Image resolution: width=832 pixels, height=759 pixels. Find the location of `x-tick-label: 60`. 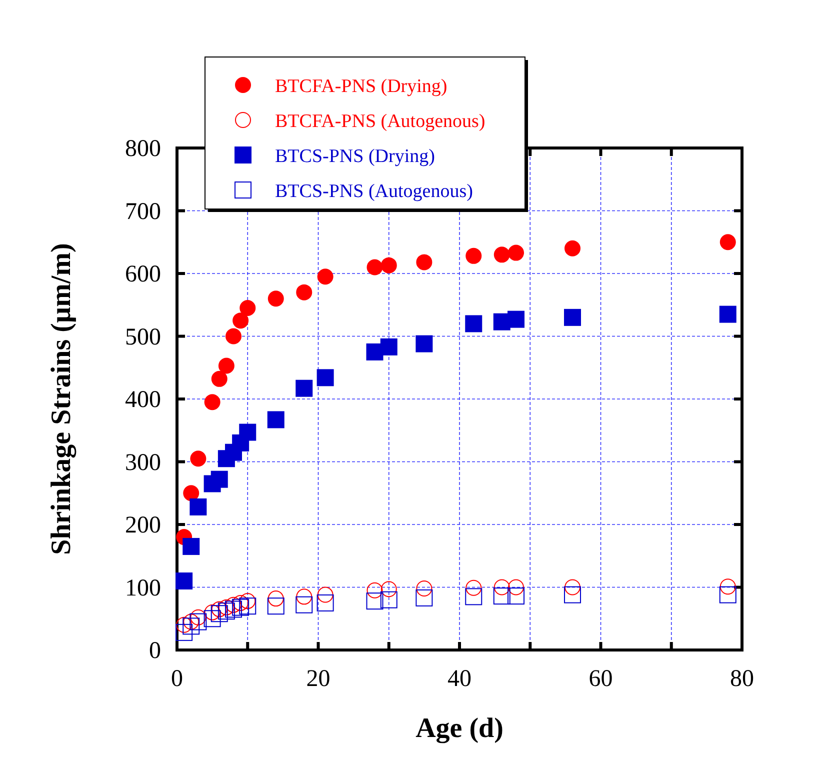

x-tick-label: 60 is located at coordinates (600, 679).